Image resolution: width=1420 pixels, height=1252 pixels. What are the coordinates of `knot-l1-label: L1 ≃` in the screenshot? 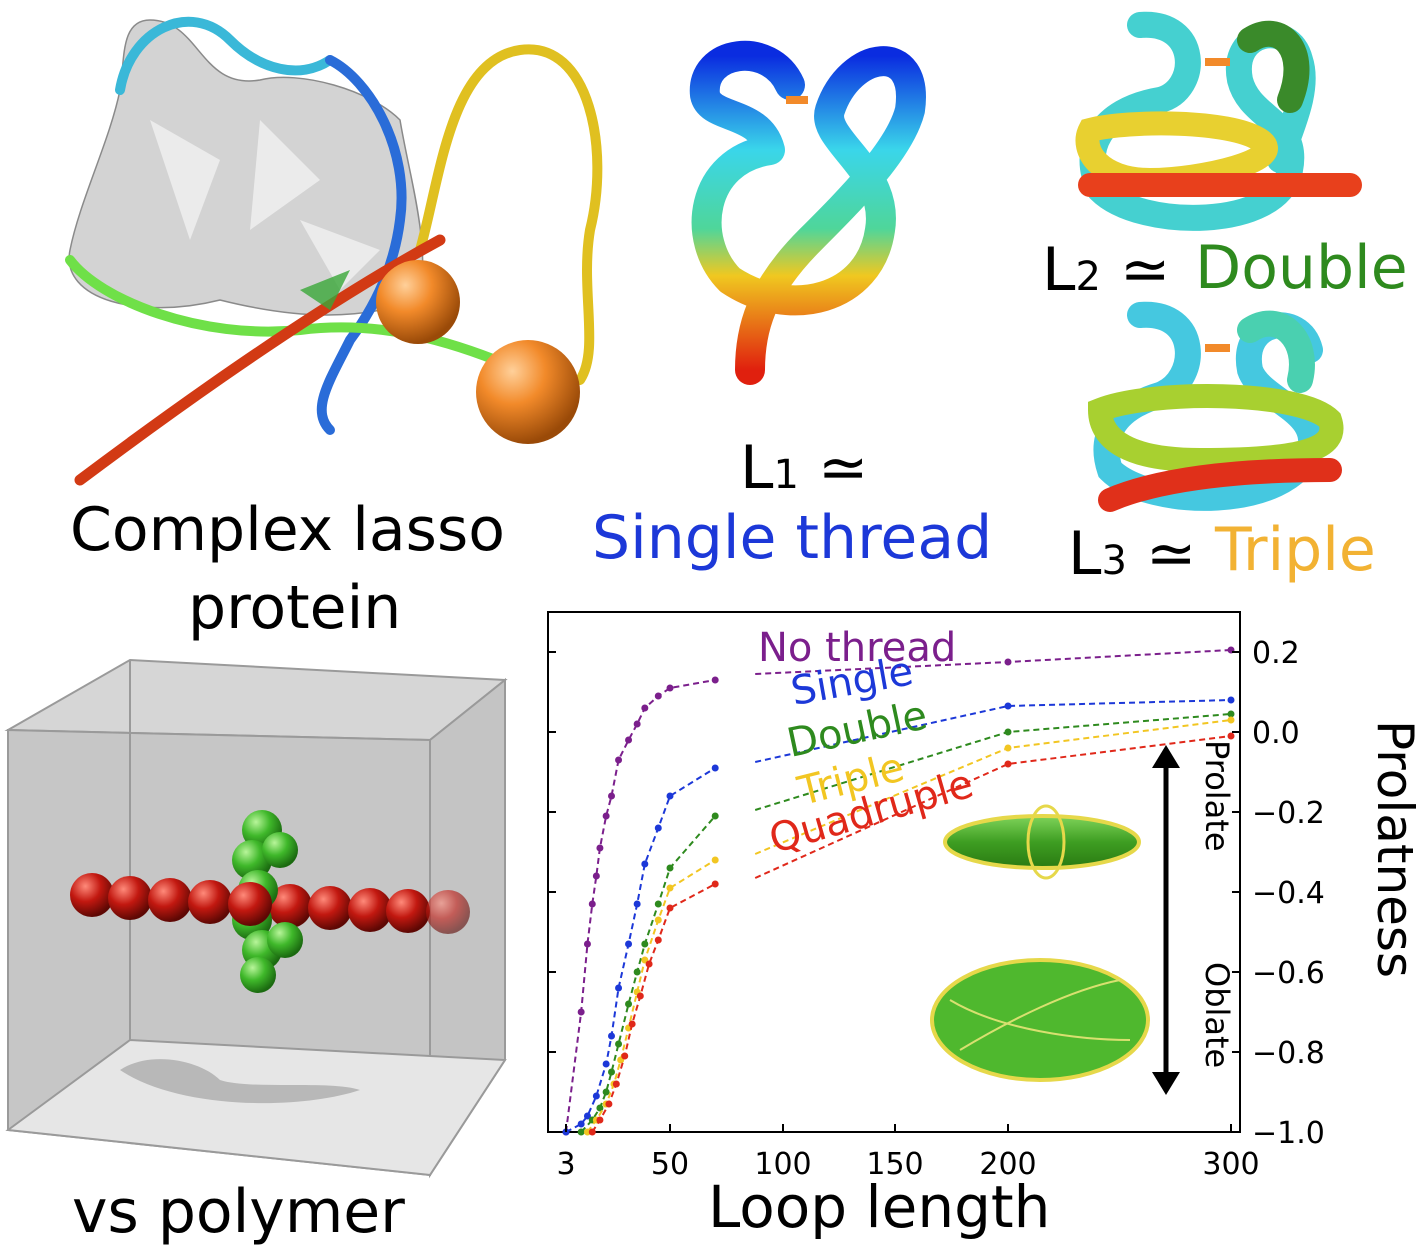 It's located at (804, 468).